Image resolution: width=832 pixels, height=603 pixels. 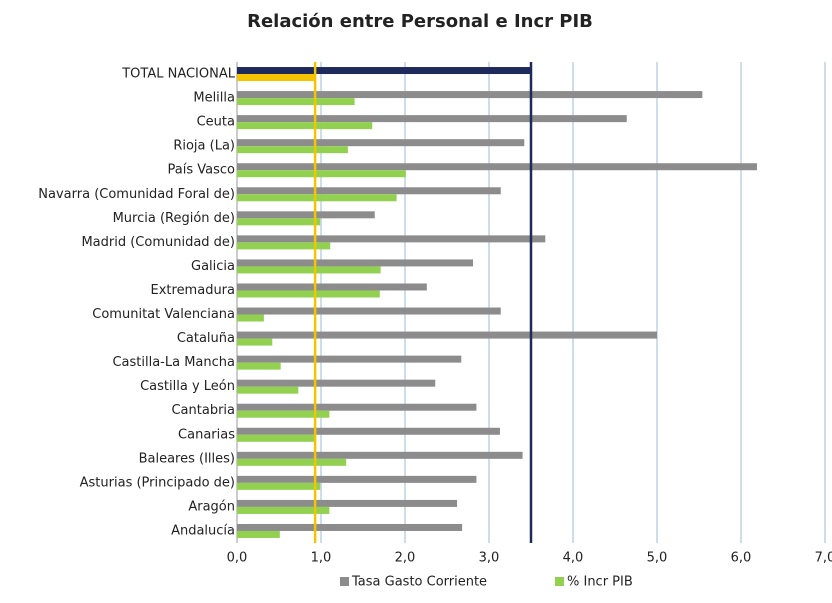 I want to click on y-tick-label: Rioja (La), so click(x=204, y=146).